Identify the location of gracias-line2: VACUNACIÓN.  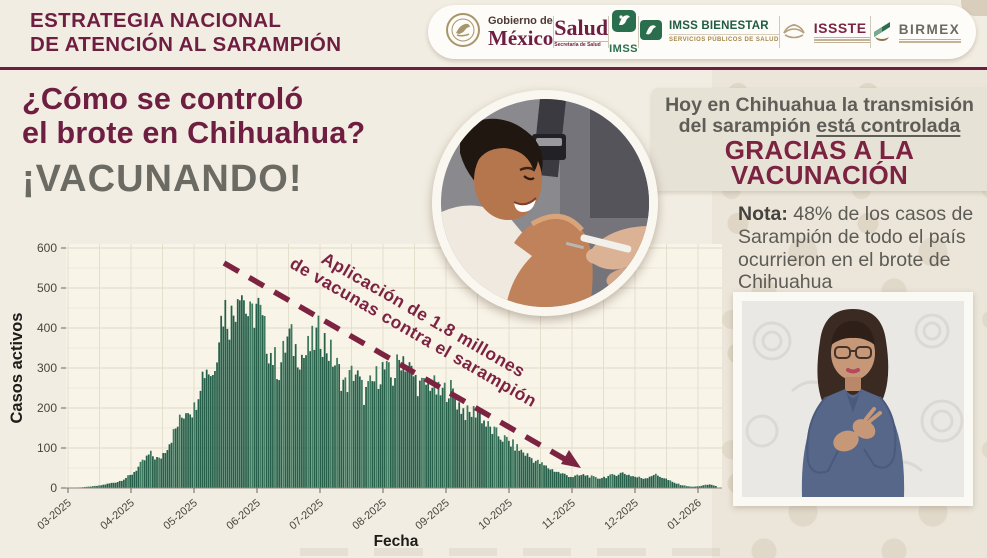
(819, 175).